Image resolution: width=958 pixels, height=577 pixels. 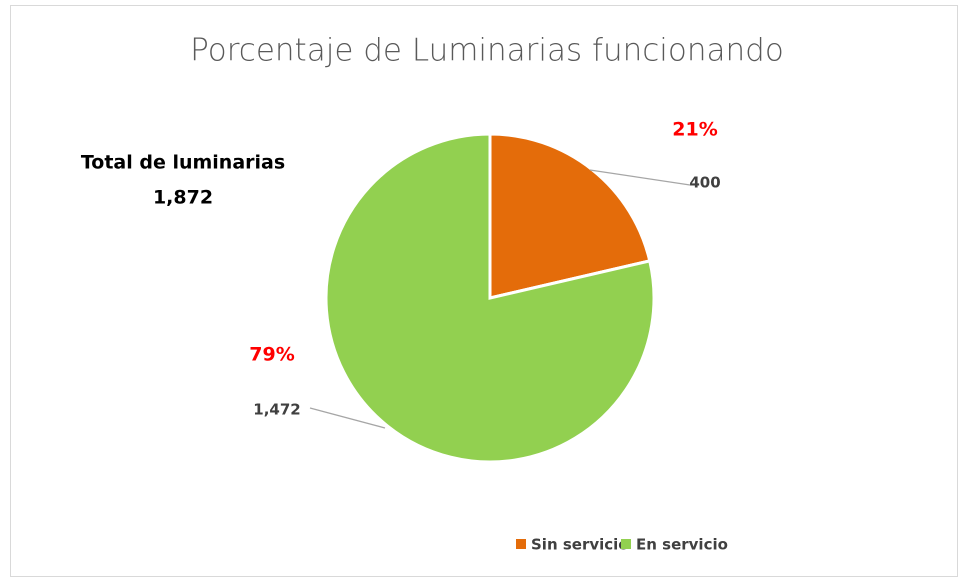 I want to click on legend-label: Sin servicio, so click(x=580, y=545).